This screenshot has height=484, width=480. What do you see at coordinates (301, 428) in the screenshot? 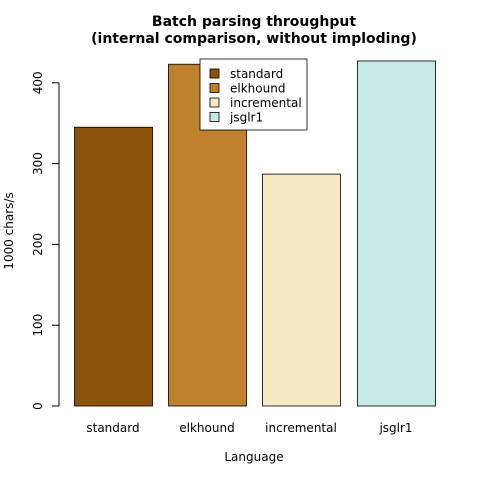
I see `x-tick-label: incremental` at bounding box center [301, 428].